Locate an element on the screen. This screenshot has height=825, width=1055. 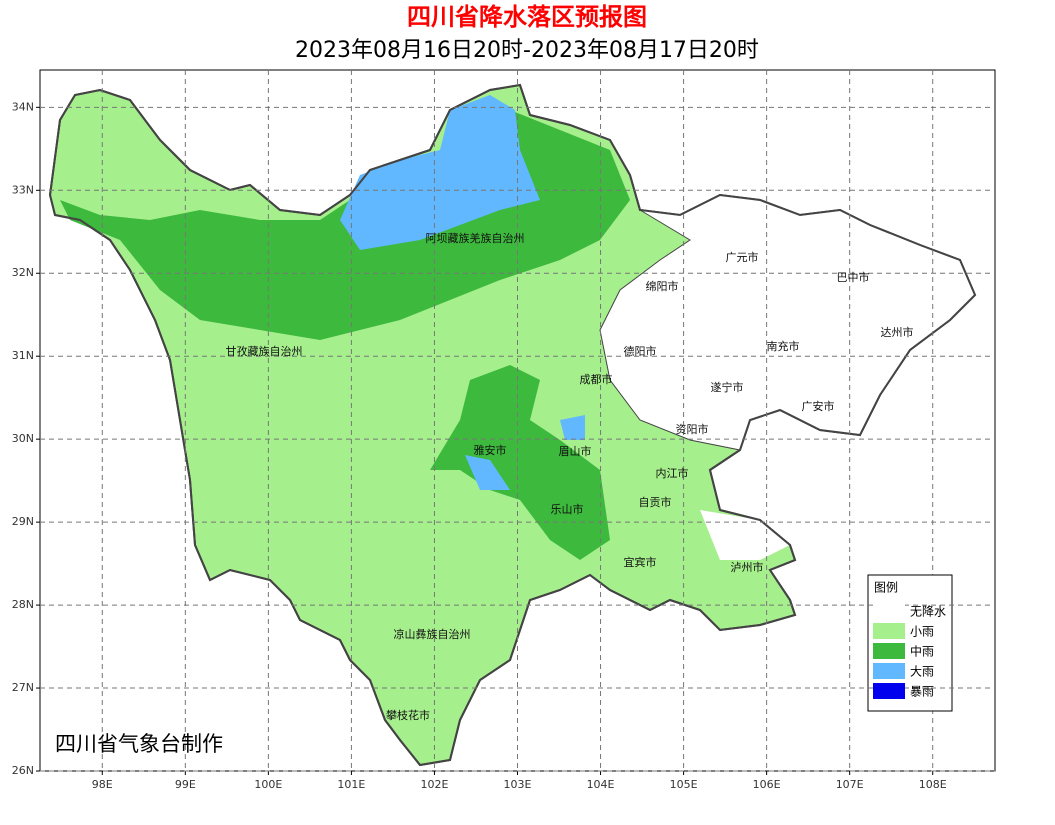
x-tick-label: 106E is located at coordinates (767, 784).